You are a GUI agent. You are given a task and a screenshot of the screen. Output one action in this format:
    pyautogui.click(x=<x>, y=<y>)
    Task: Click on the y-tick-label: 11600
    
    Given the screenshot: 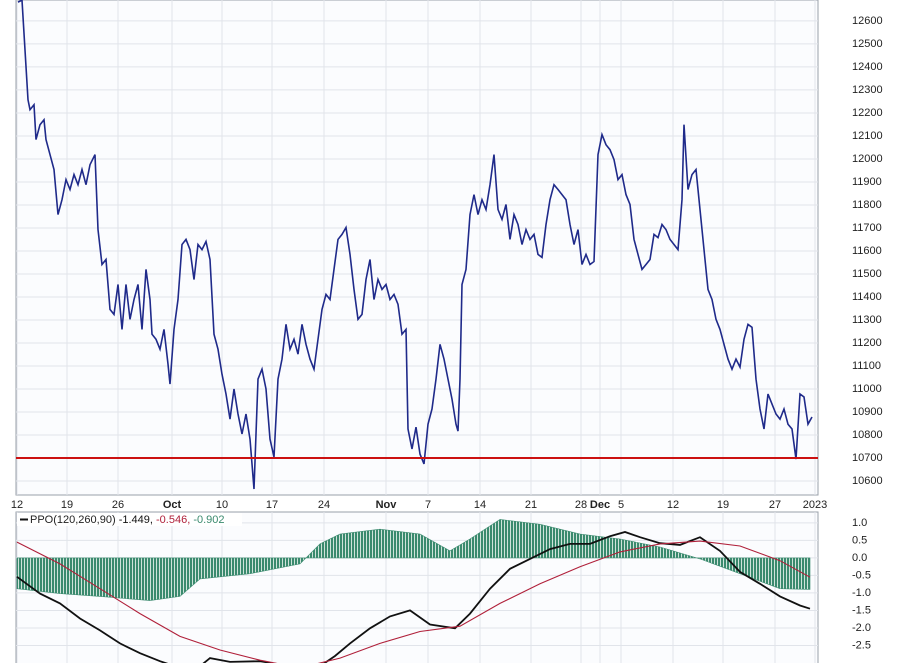 What is the action you would take?
    pyautogui.click(x=867, y=251)
    